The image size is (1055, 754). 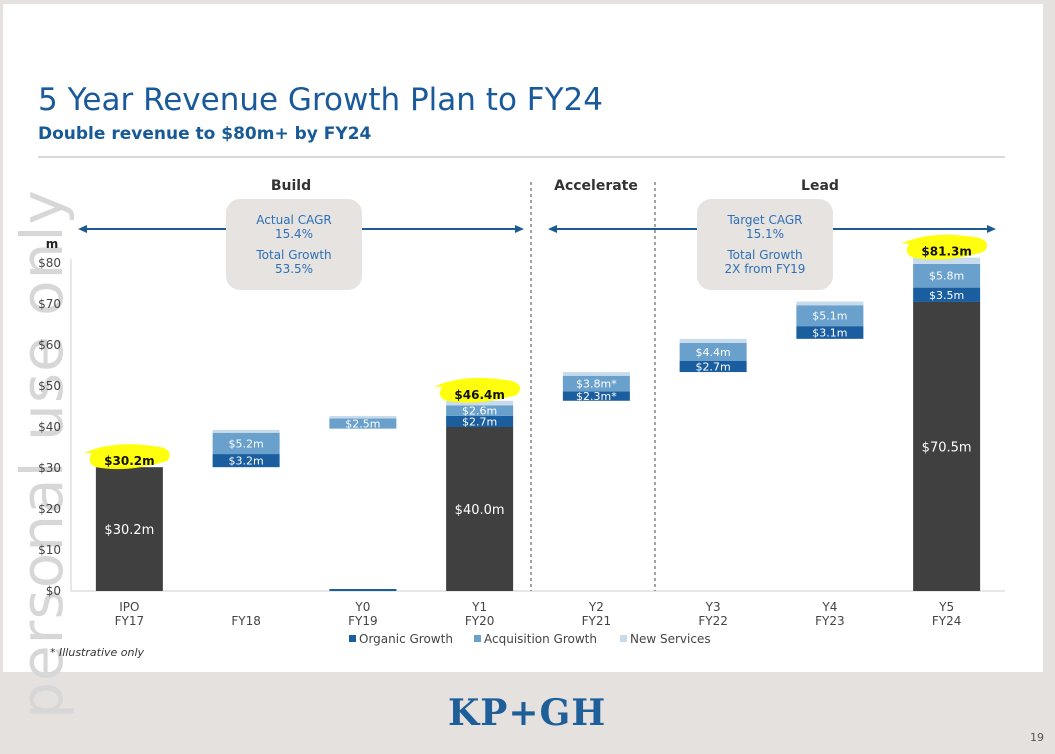 I want to click on build-cagr-value: 15.4%, so click(x=294, y=234).